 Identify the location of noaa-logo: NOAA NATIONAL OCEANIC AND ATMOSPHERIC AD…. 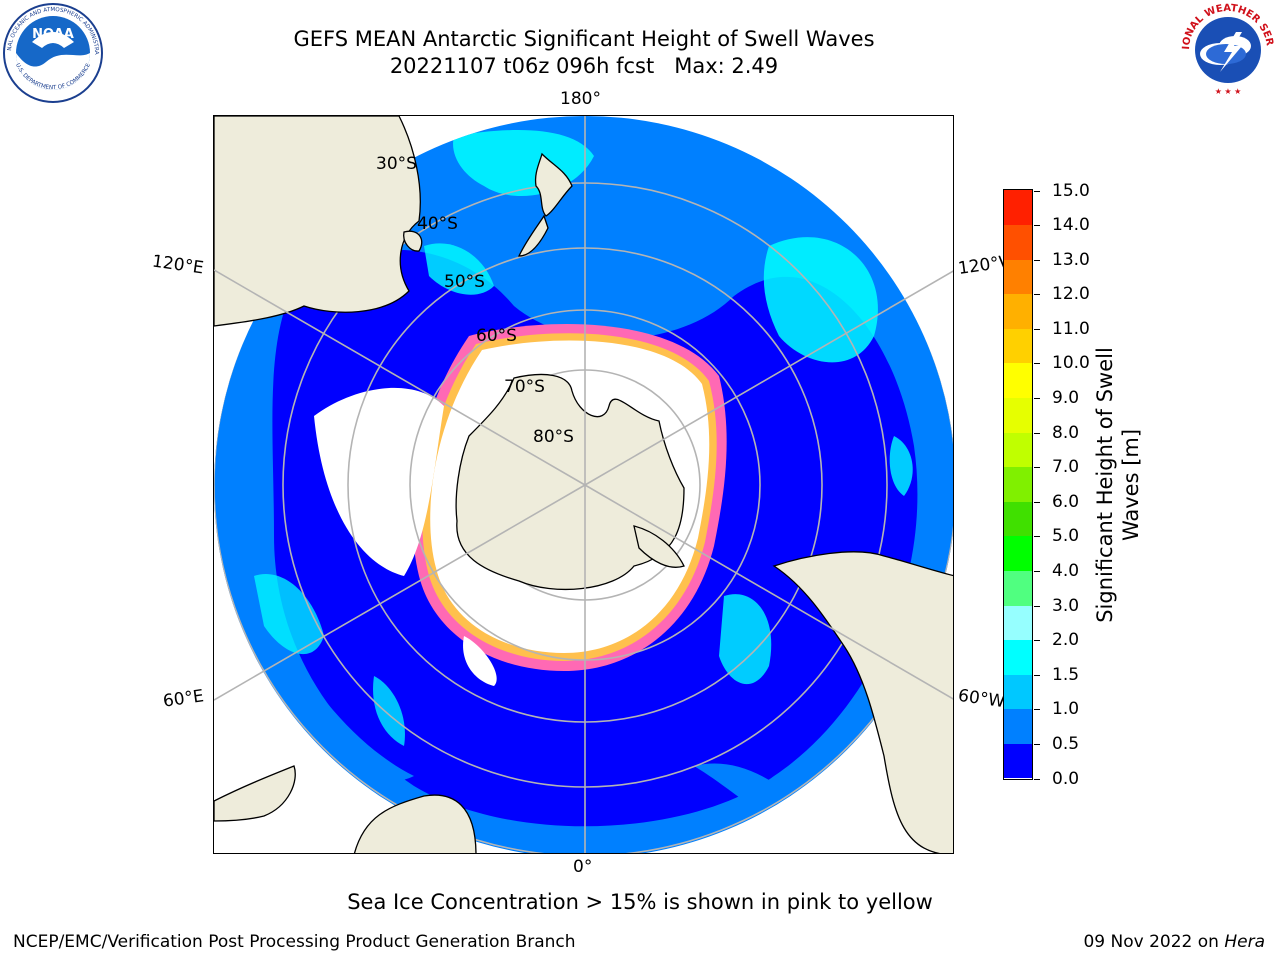
(52, 52).